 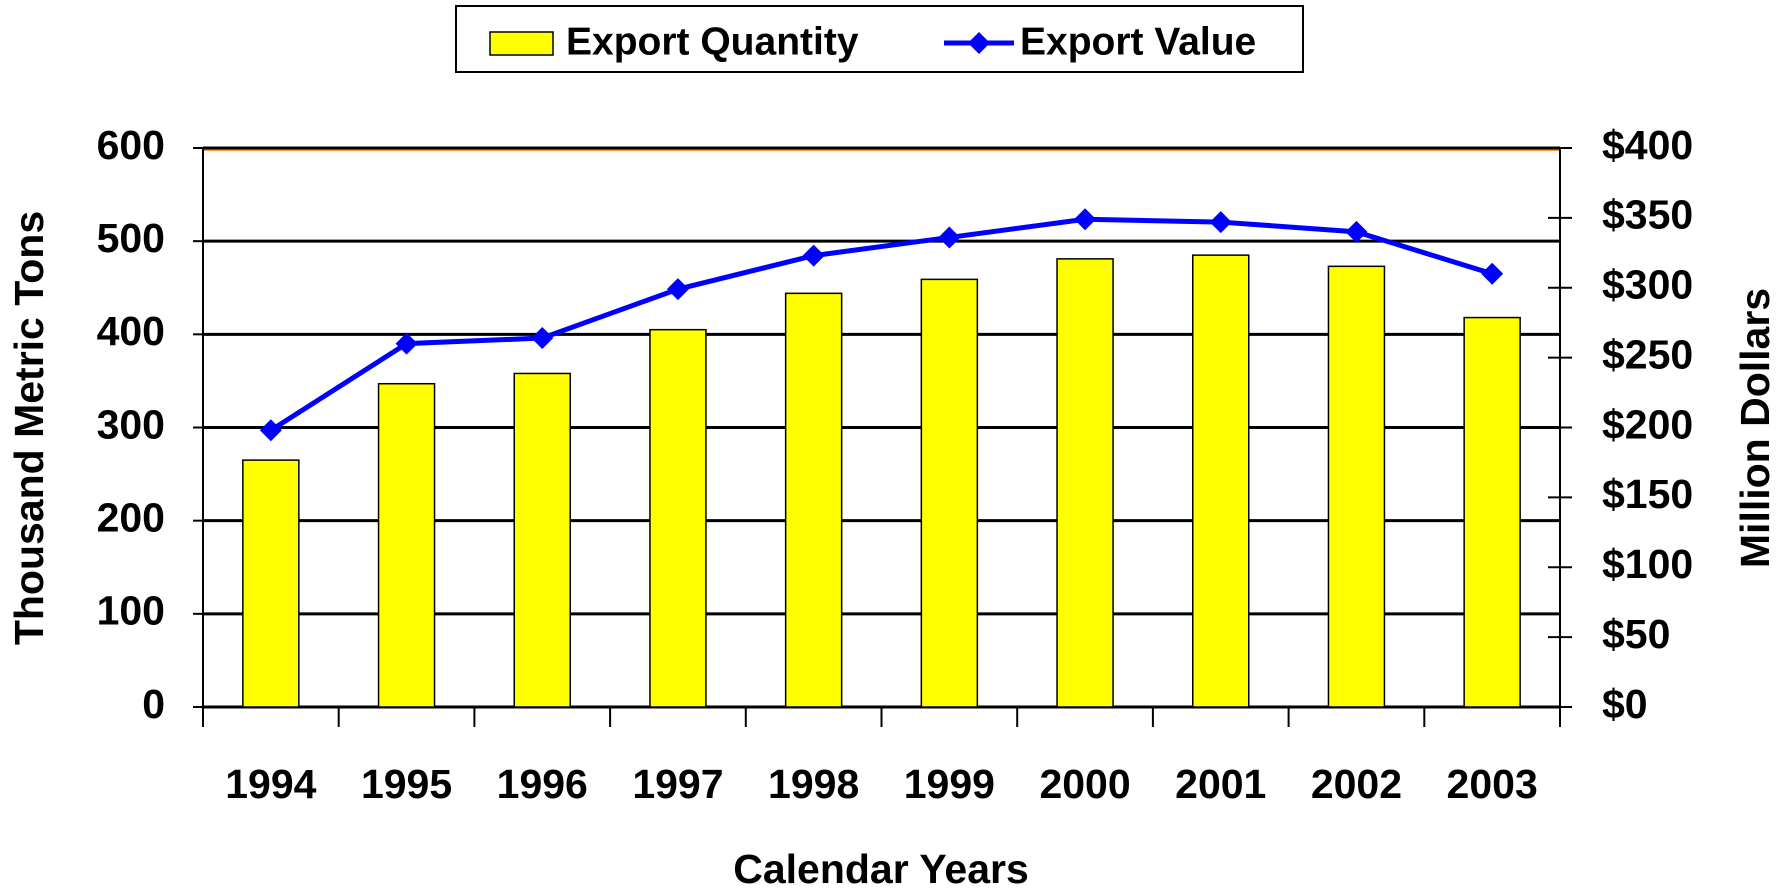 I want to click on y-axis-title: Thousand Metric Tons, so click(x=29, y=428).